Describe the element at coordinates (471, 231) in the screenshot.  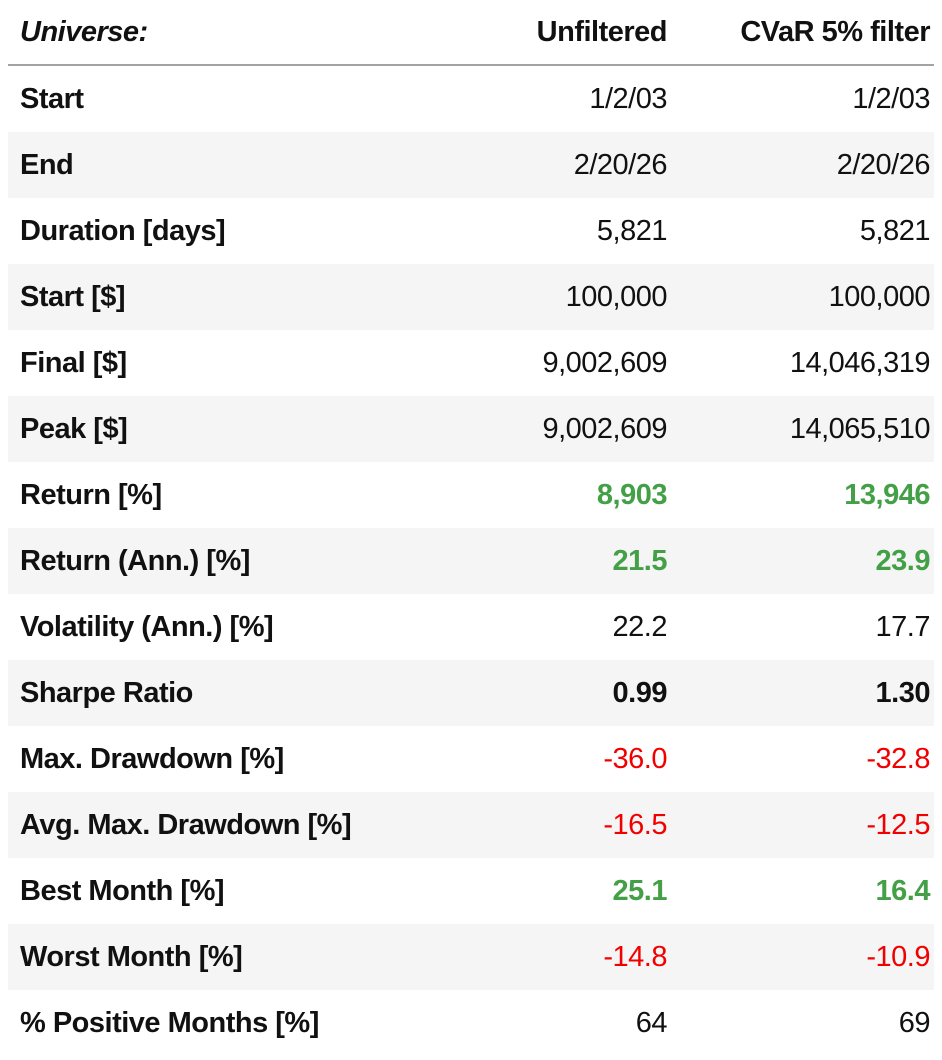
I see `table-row-duration: Duration [days] 5,821 5,821` at that location.